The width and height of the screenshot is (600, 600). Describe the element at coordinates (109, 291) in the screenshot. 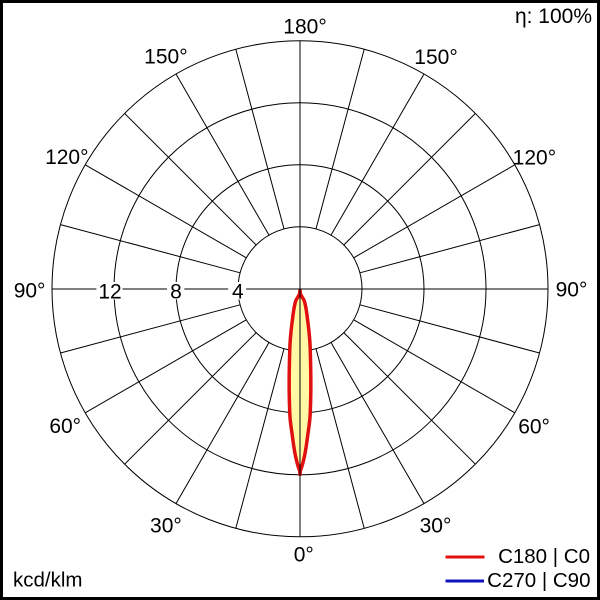

I see `svg-text: 12` at that location.